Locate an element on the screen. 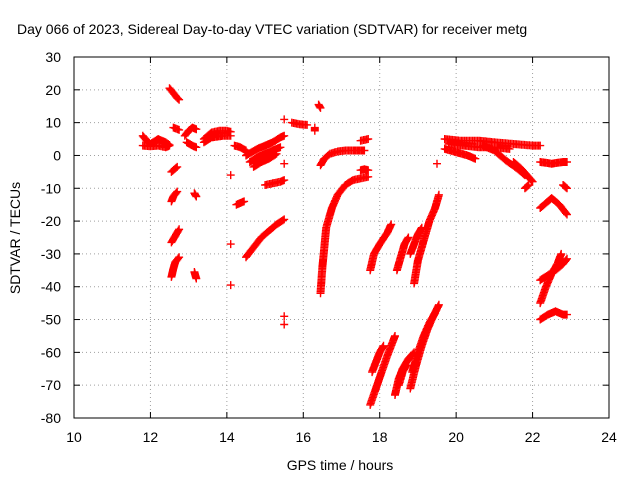 This screenshot has width=640, height=480. x-tick-label: 24 is located at coordinates (609, 437).